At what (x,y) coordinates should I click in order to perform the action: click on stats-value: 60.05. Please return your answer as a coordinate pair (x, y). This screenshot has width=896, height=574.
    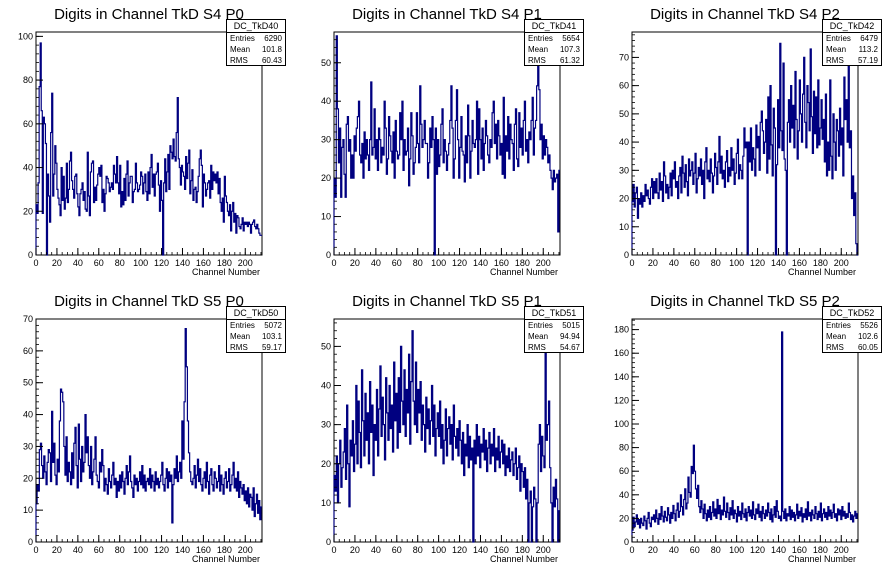
    Looking at the image, I should click on (867, 347).